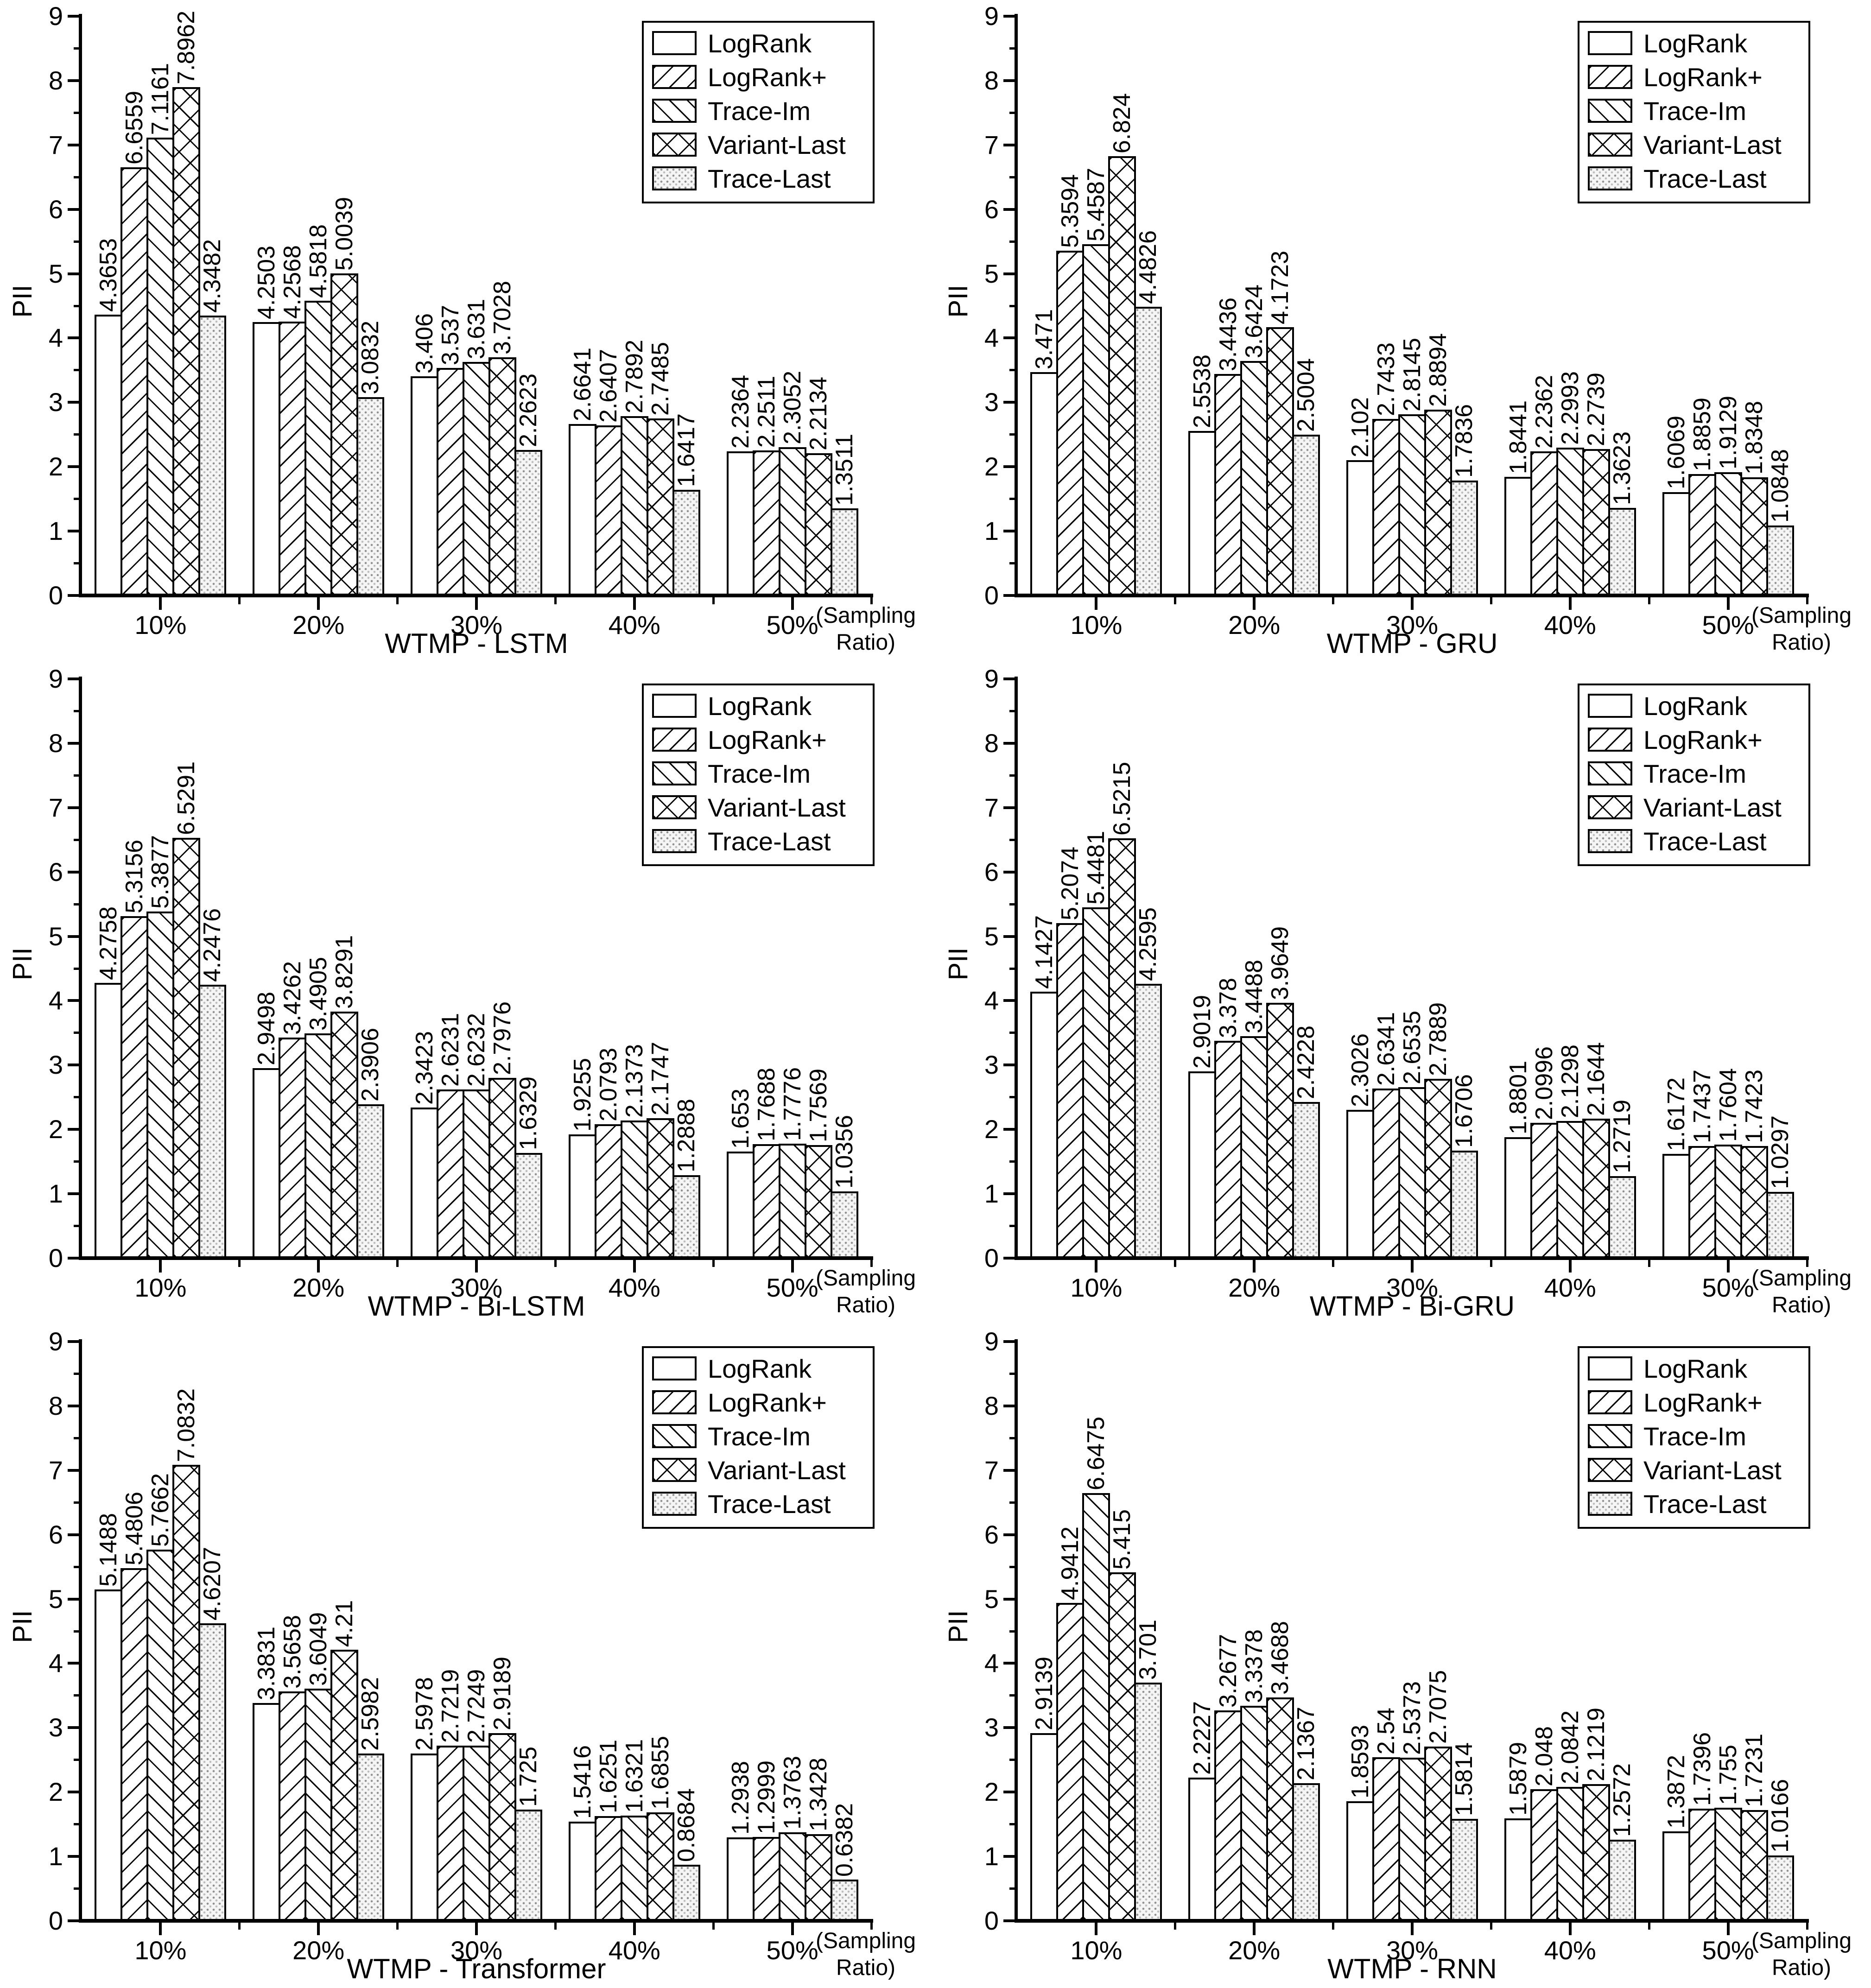 The image size is (1871, 1988). What do you see at coordinates (1044, 339) in the screenshot?
I see `bar-value-label: 3.471` at bounding box center [1044, 339].